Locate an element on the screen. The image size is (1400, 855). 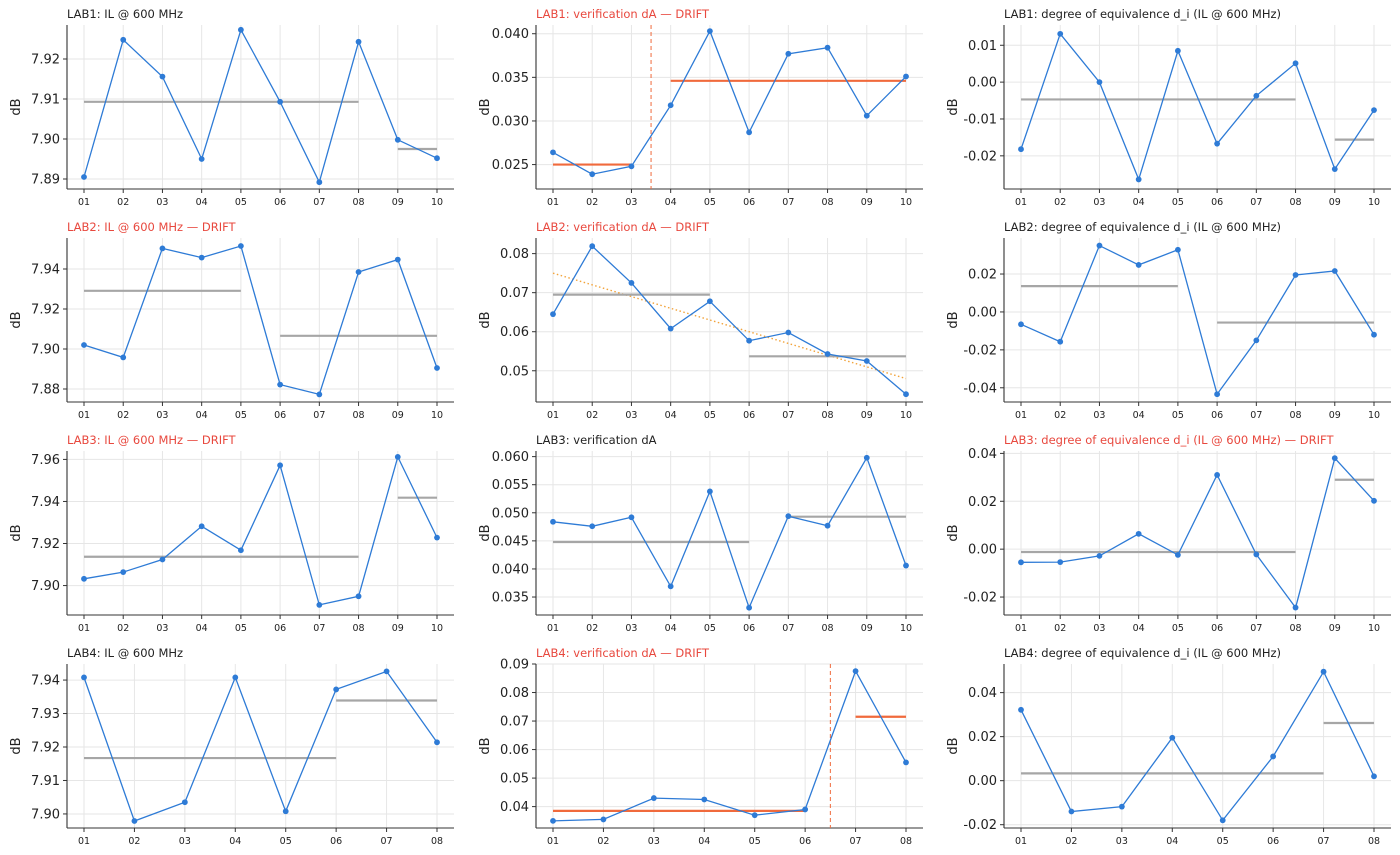
subplot-title: LAB4: IL @ 600 MHz is located at coordinates (125, 653).